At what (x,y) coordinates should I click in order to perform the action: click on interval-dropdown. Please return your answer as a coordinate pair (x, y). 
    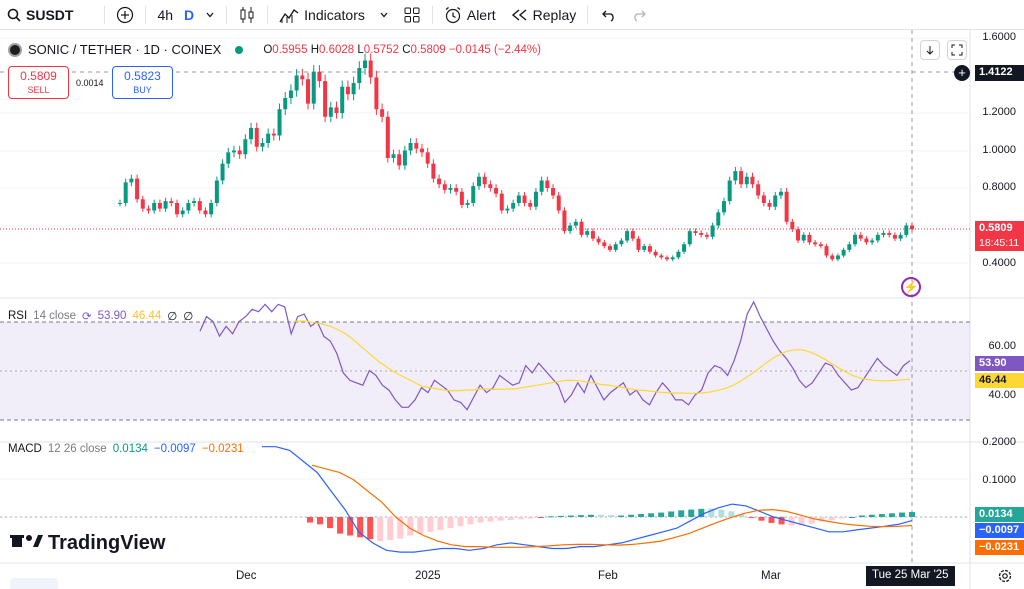
    Looking at the image, I should click on (210, 15).